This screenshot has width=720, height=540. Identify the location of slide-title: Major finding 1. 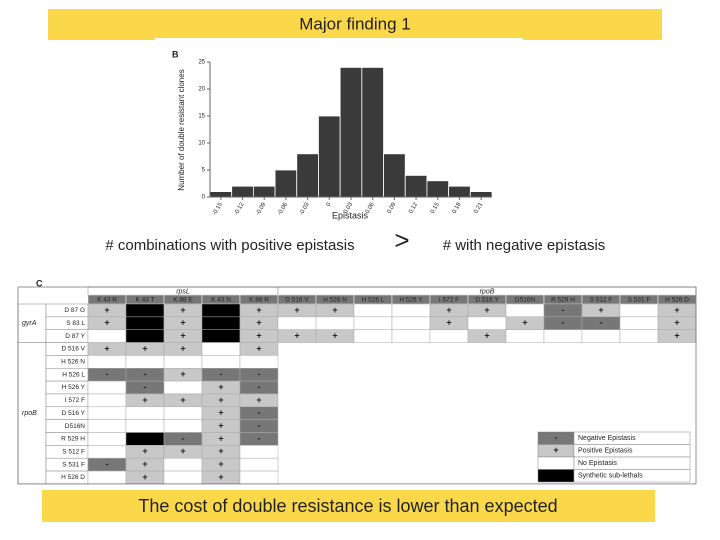
(355, 23).